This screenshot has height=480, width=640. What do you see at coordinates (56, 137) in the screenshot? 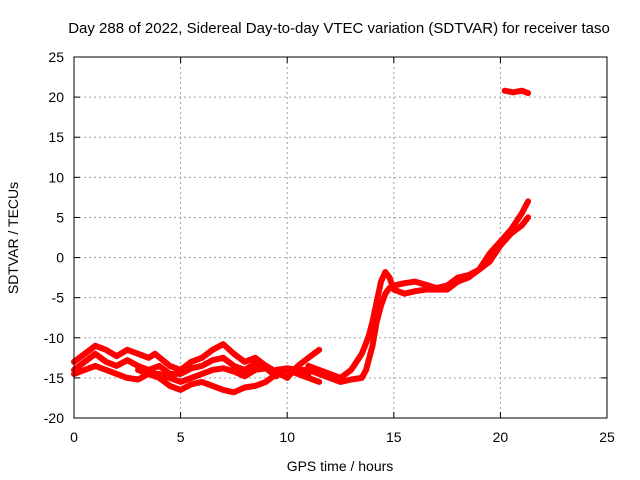
I see `y-tick-label: 15` at bounding box center [56, 137].